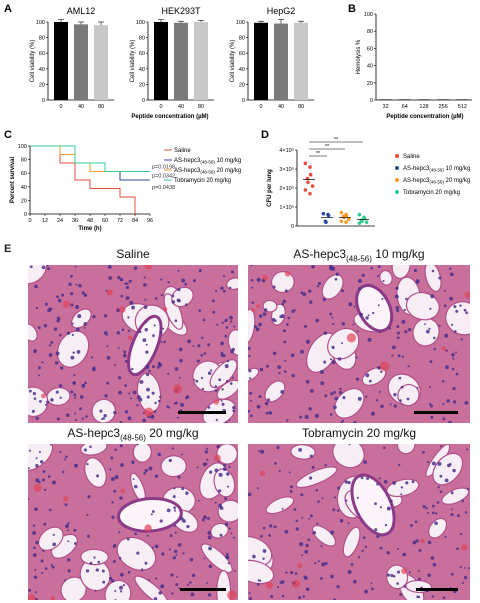 The height and width of the screenshot is (603, 480). What do you see at coordinates (60, 107) in the screenshot?
I see `x-tick-label: 0` at bounding box center [60, 107].